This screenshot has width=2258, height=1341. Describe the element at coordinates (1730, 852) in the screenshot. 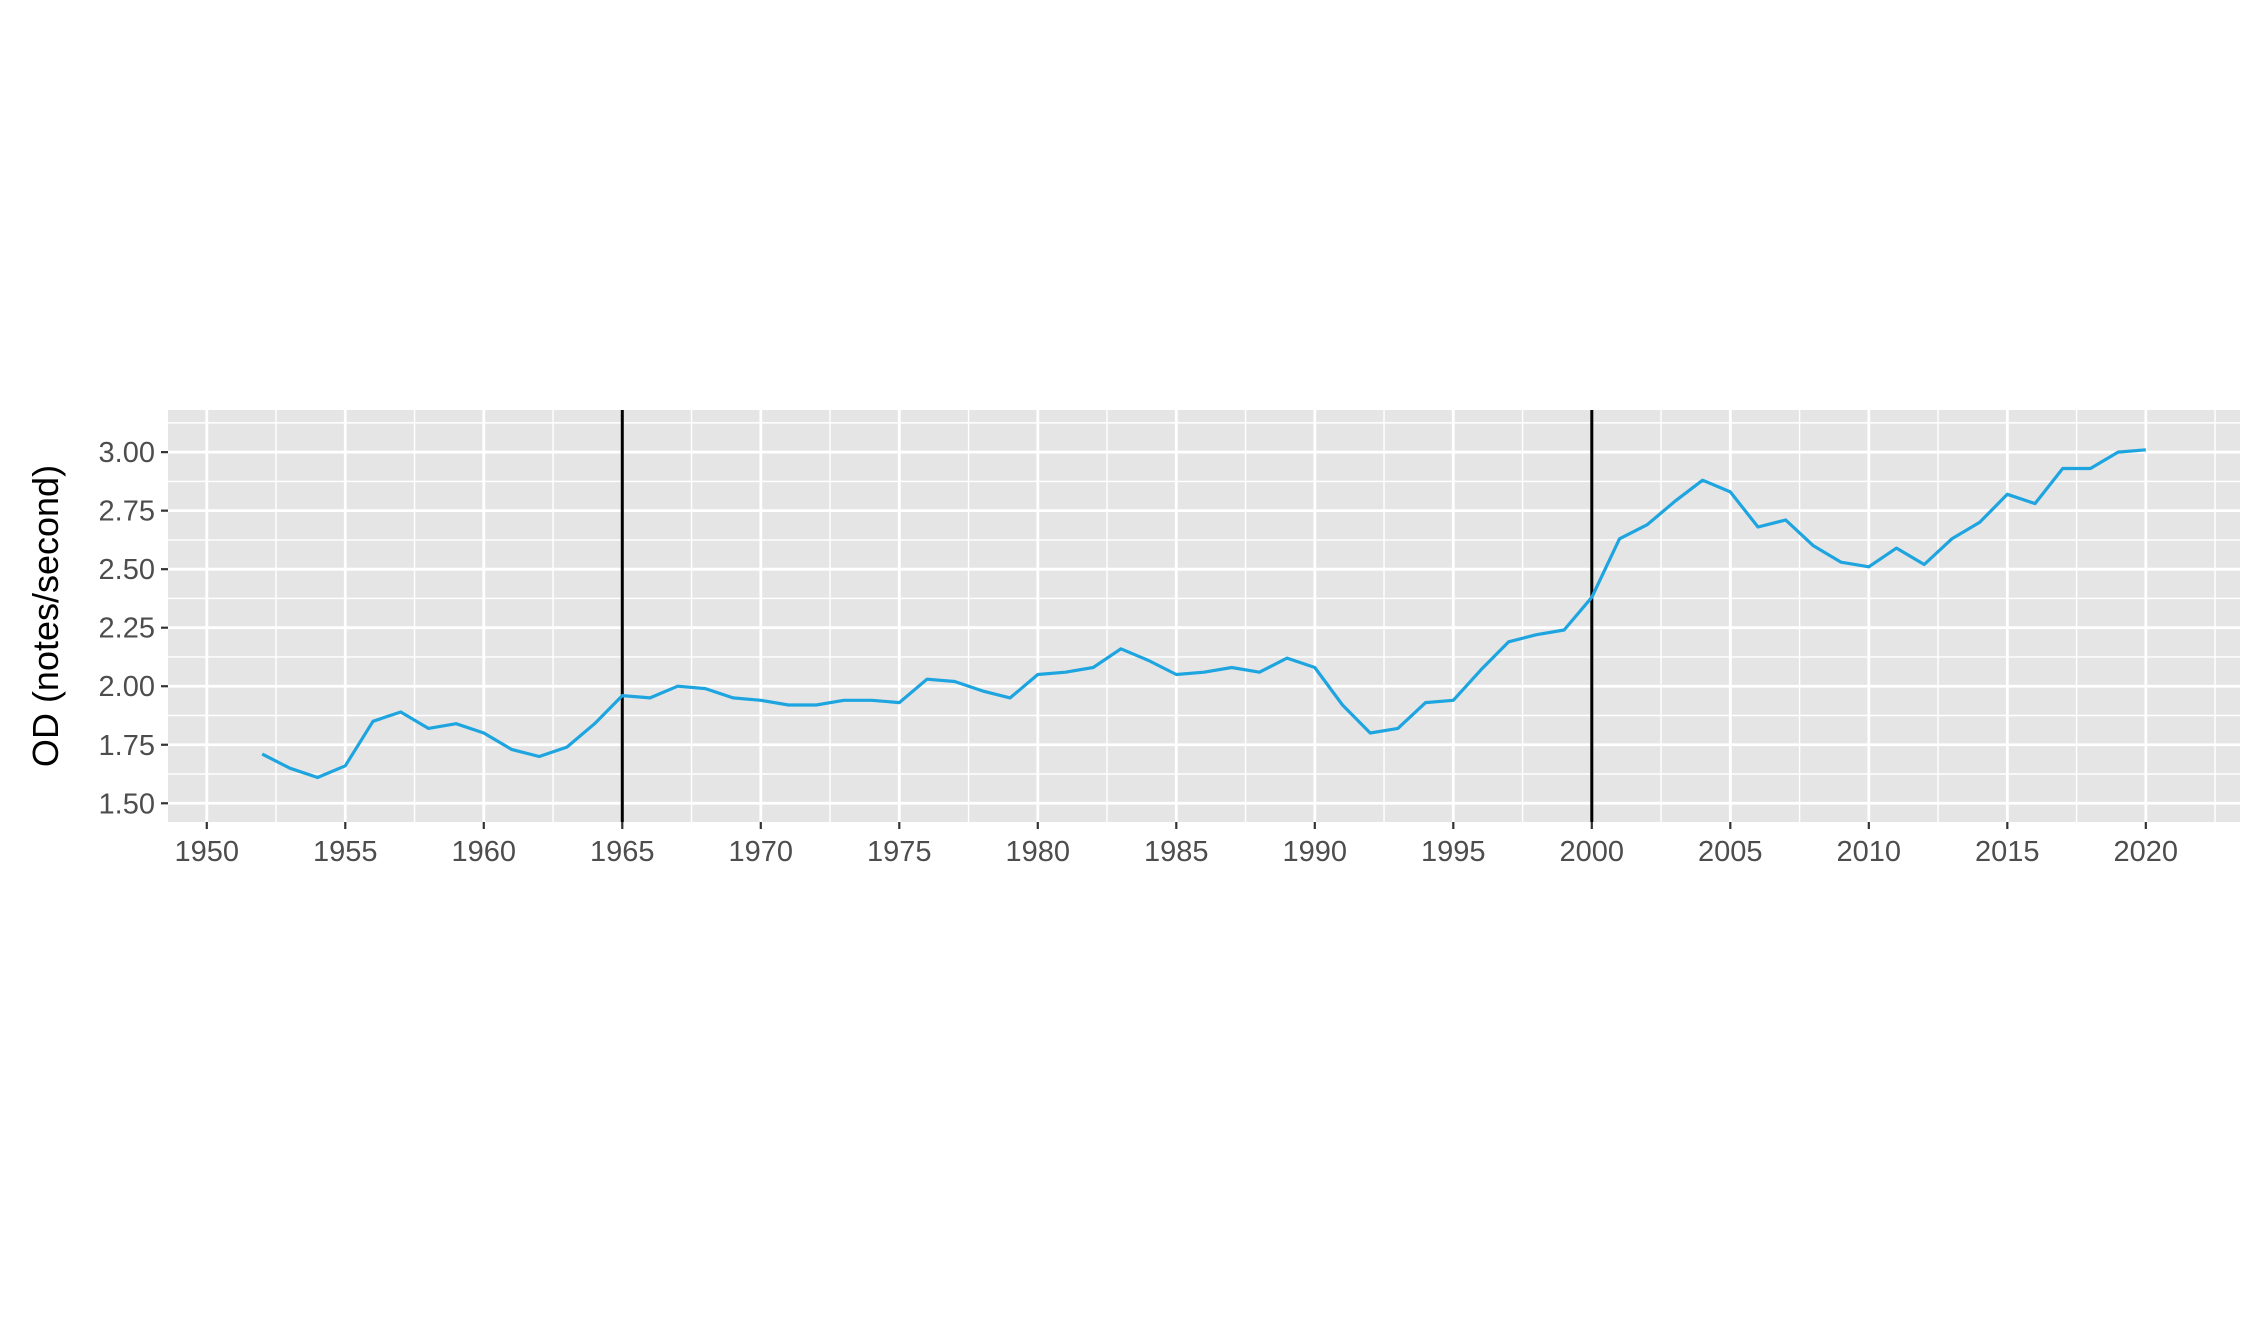

I see `x-tick-label: 2005` at that location.